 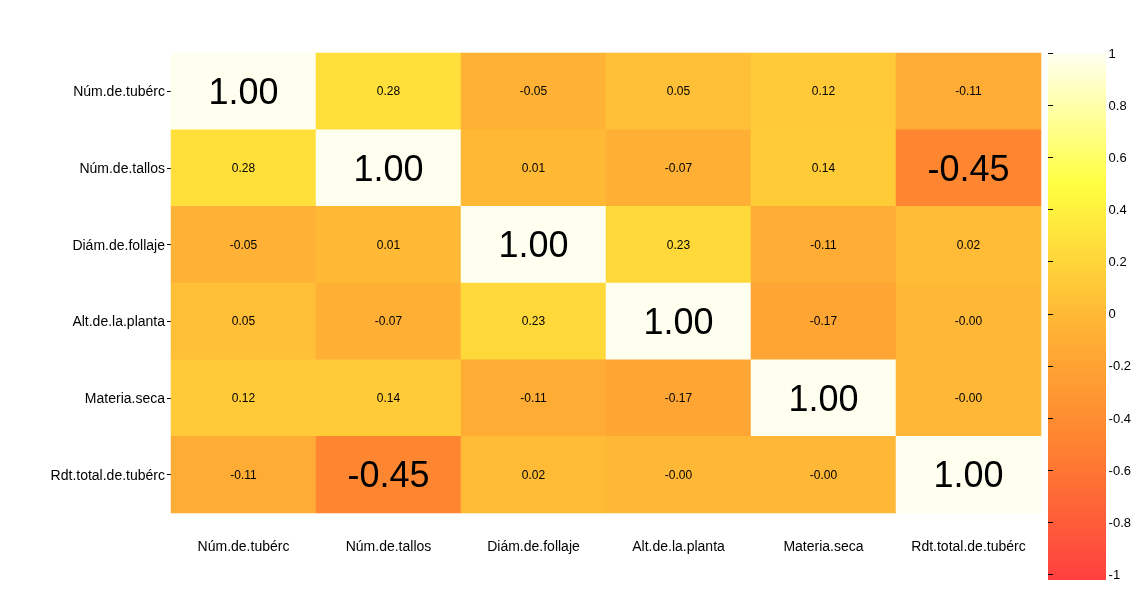 I want to click on x-tick-label: Materia.seca, so click(x=823, y=546).